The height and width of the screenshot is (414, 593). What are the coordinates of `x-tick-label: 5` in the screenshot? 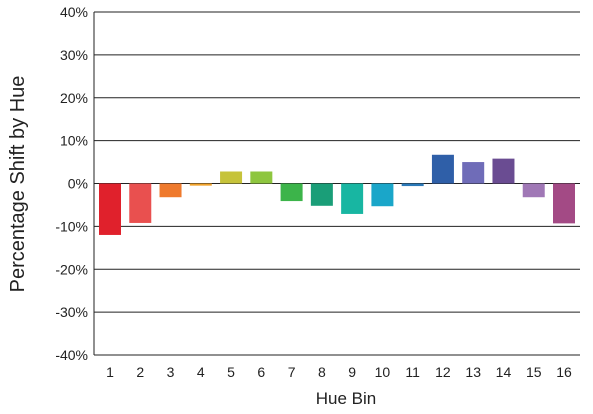 It's located at (231, 372).